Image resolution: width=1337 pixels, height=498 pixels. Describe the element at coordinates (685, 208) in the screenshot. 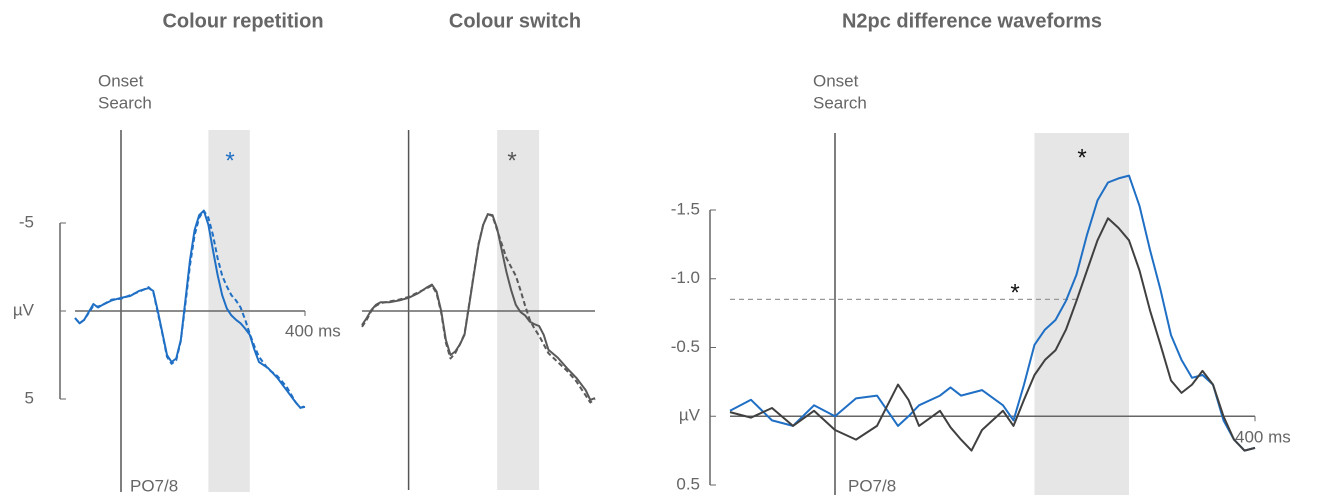

I see `y-tick-label: -1.5` at that location.